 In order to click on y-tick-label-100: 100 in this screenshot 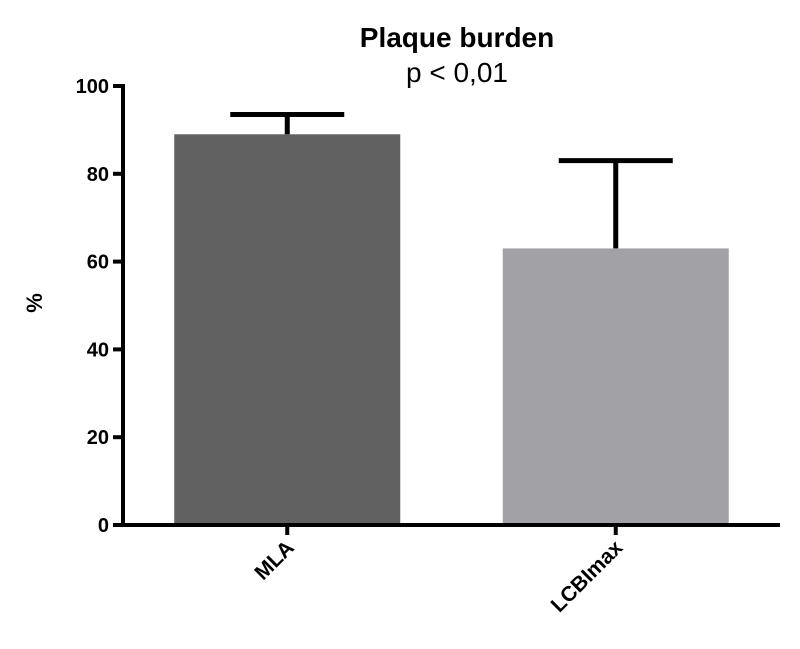, I will do `click(92, 87)`.